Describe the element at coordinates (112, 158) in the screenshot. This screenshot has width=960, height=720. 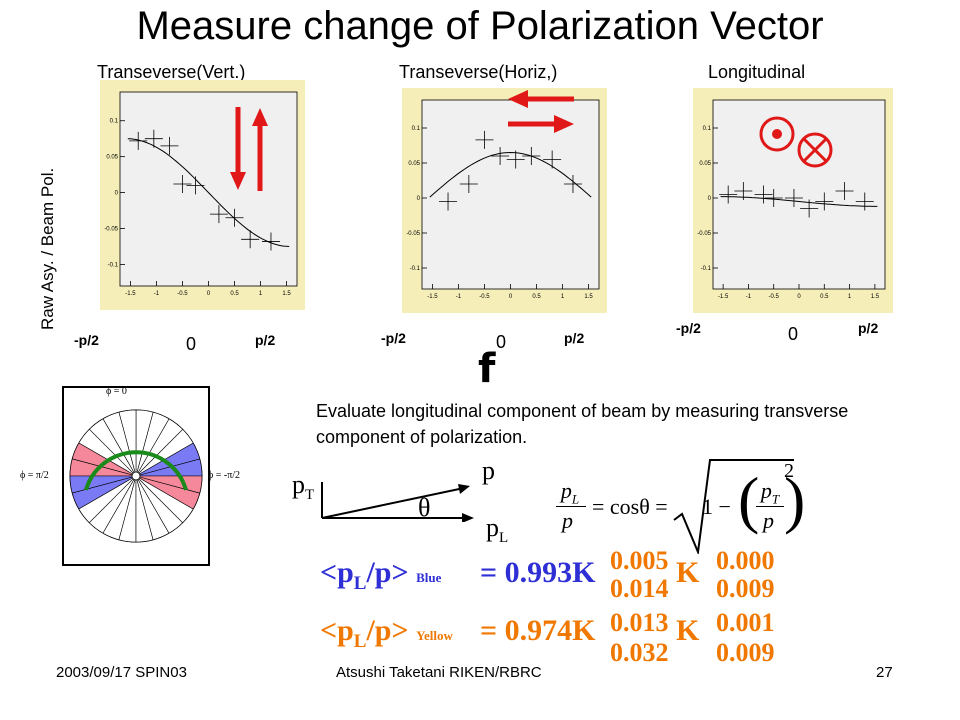
I see `y-tick-label: 0.05` at that location.